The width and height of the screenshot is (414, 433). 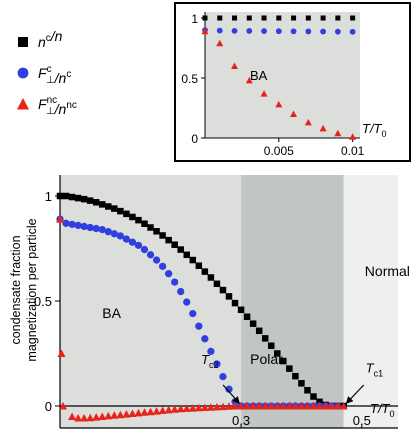 I want to click on inset-y-tick-label: 1, so click(x=194, y=19).